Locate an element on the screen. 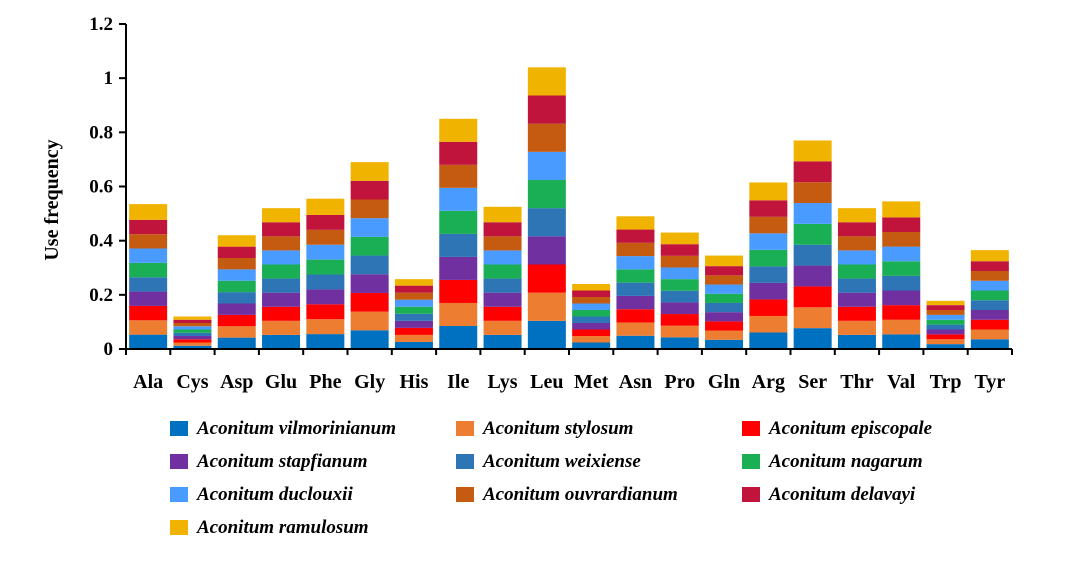  x-tick-label-arg: Arg is located at coordinates (768, 382).